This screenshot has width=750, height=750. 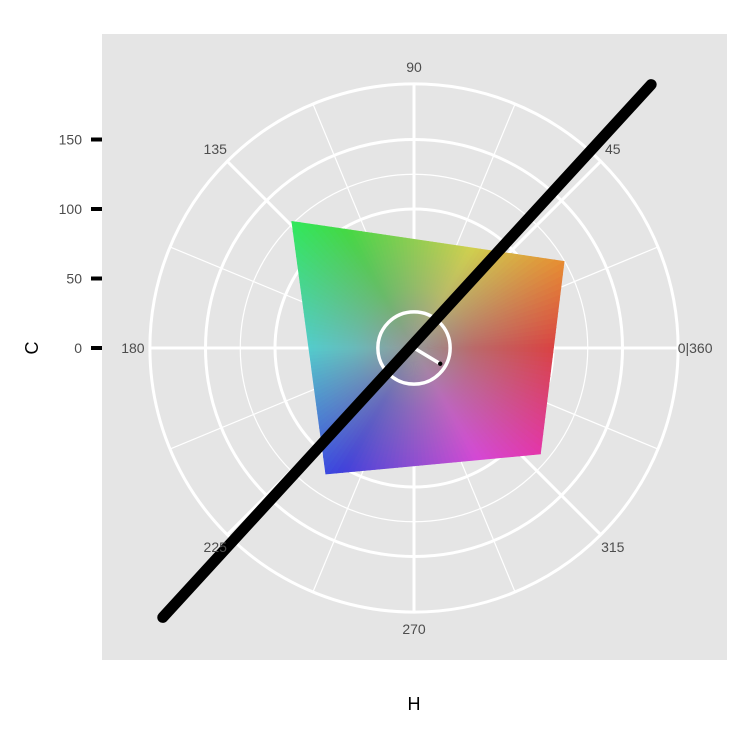 What do you see at coordinates (414, 67) in the screenshot?
I see `theta-tick-label: 90` at bounding box center [414, 67].